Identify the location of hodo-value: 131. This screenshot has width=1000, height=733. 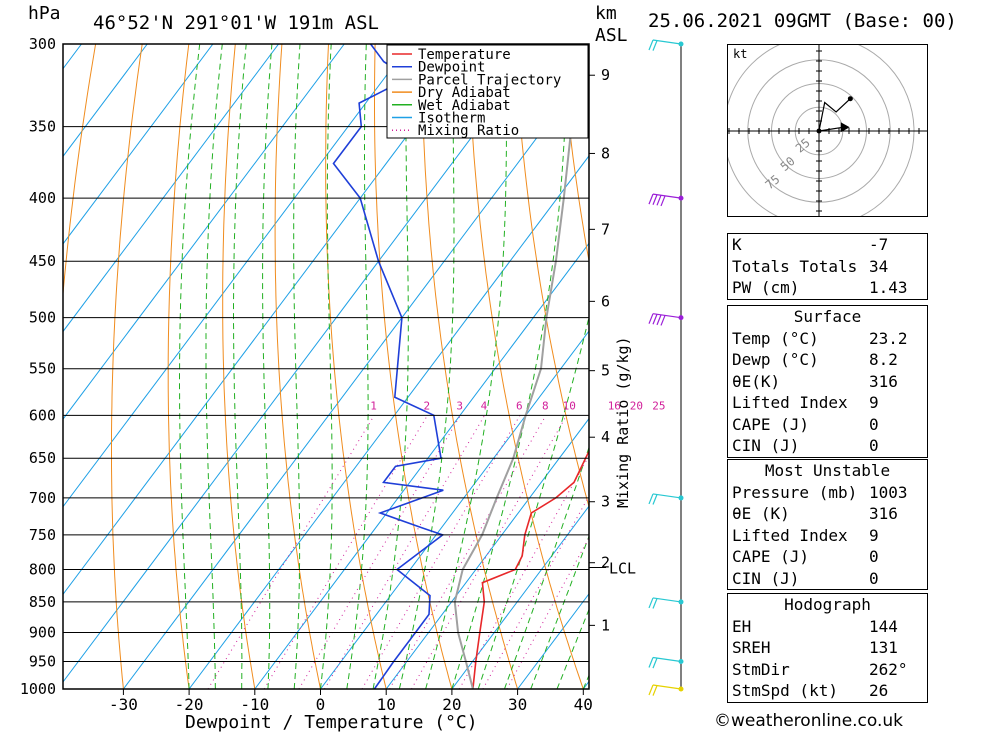
(883, 647).